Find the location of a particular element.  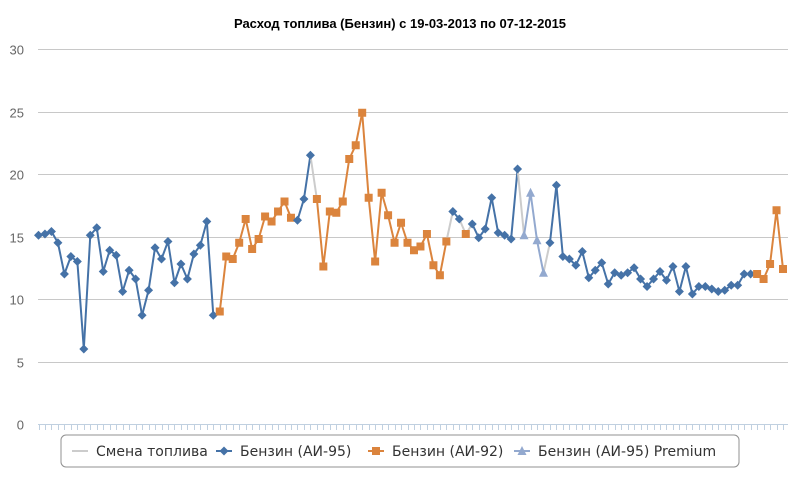

legend-item-change: Смена топлива is located at coordinates (140, 452).